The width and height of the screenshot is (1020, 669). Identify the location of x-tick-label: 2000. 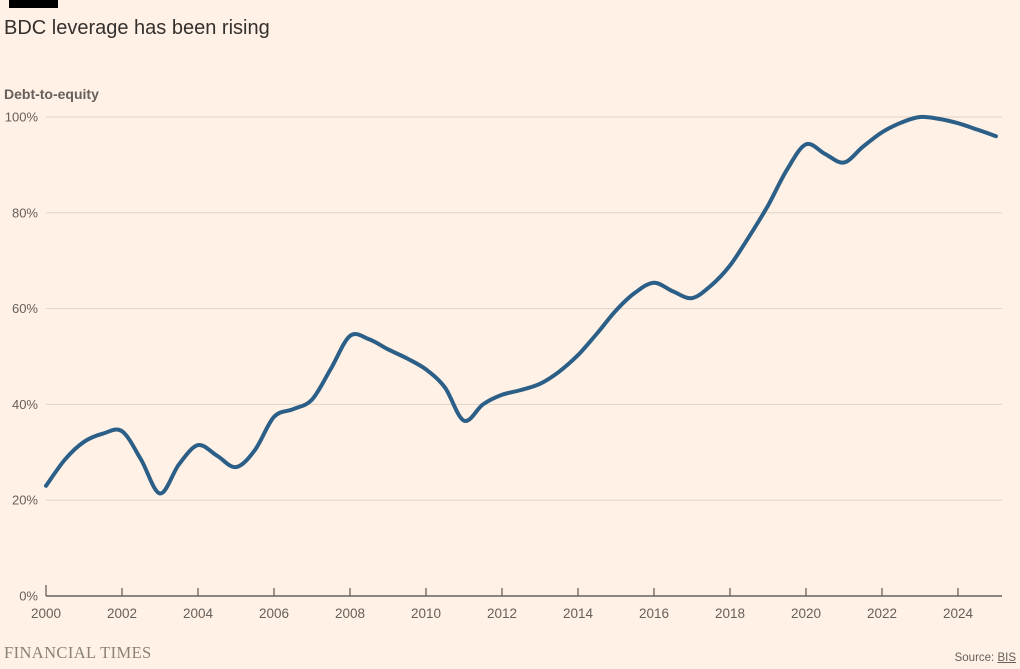
(46, 613).